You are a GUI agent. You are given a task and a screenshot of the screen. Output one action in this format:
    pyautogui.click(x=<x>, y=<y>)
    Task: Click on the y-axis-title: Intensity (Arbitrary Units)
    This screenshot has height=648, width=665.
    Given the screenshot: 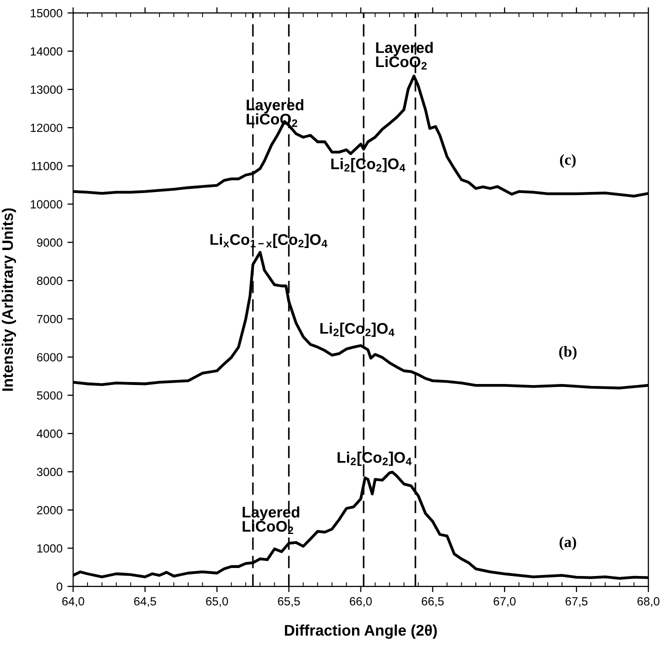 What is the action you would take?
    pyautogui.click(x=9, y=299)
    